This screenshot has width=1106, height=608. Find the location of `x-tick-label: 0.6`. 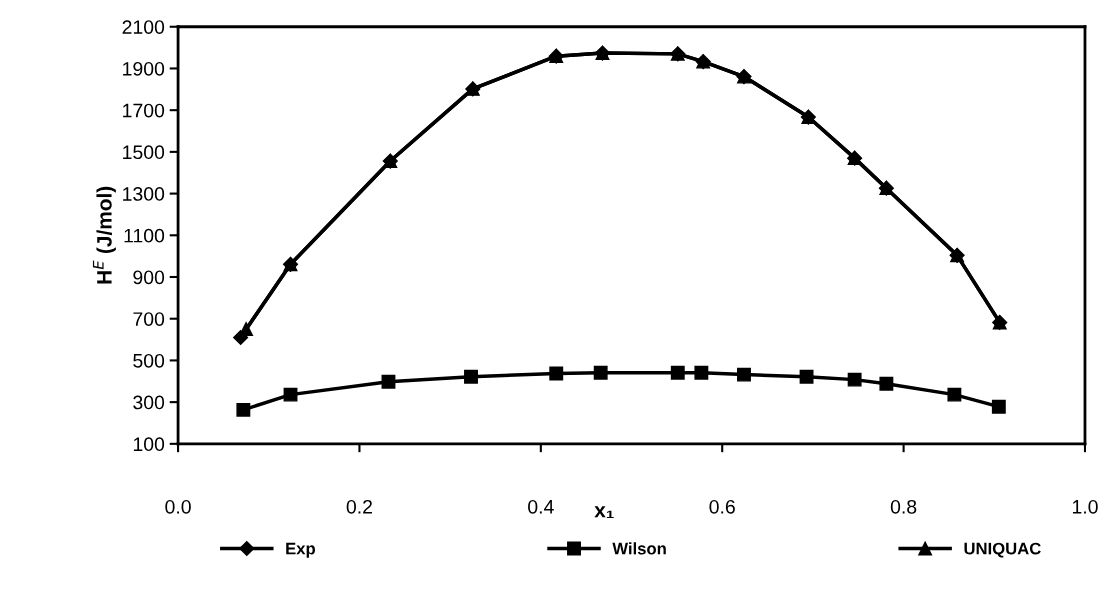

x-tick-label: 0.6 is located at coordinates (722, 506).